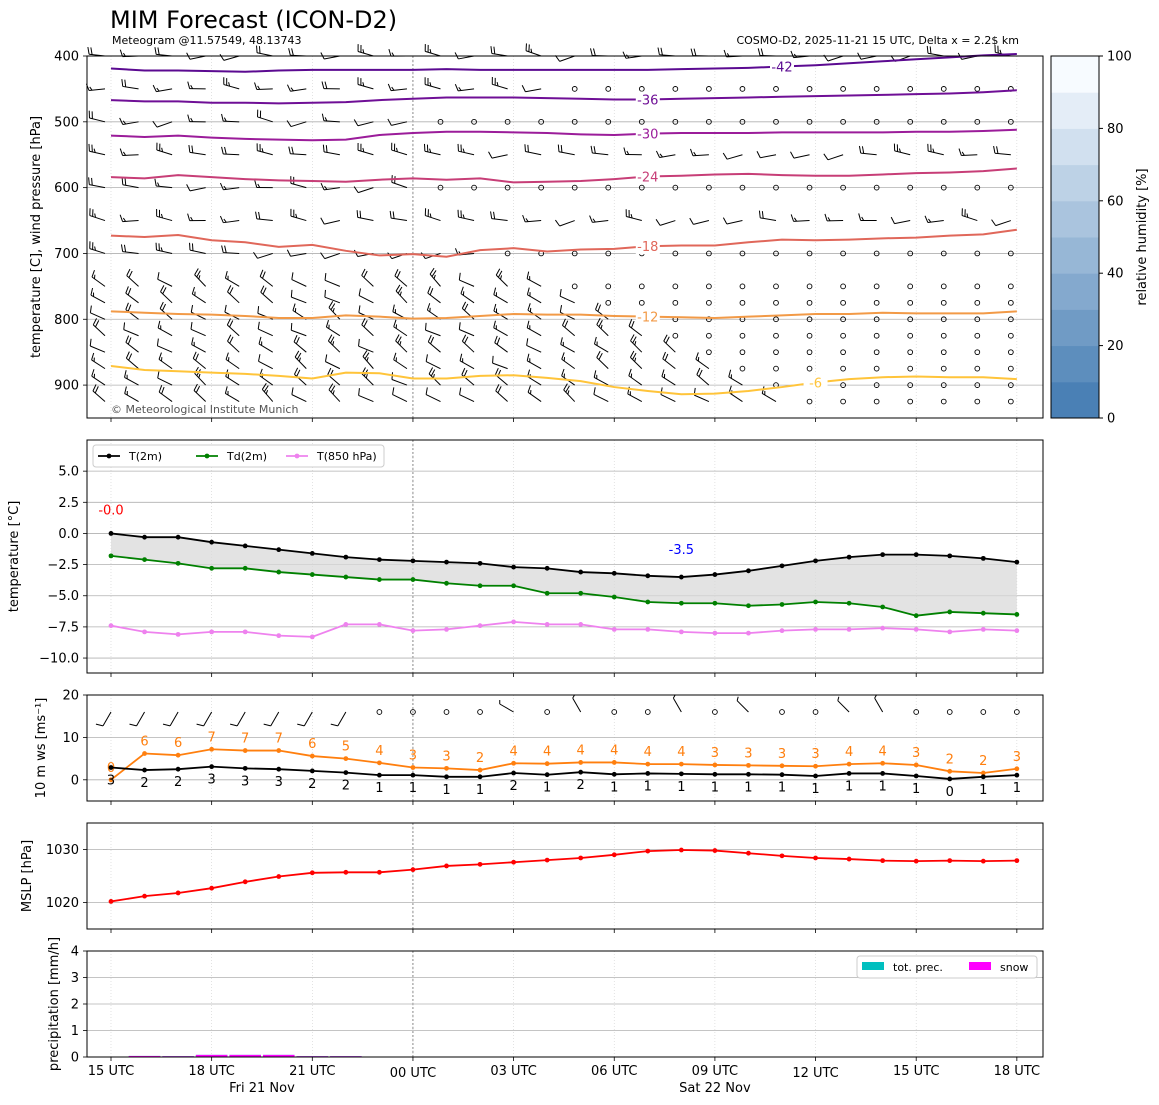 The height and width of the screenshot is (1105, 1159). Describe the element at coordinates (563, 63) in the screenshot. I see `isotherm-line` at that location.